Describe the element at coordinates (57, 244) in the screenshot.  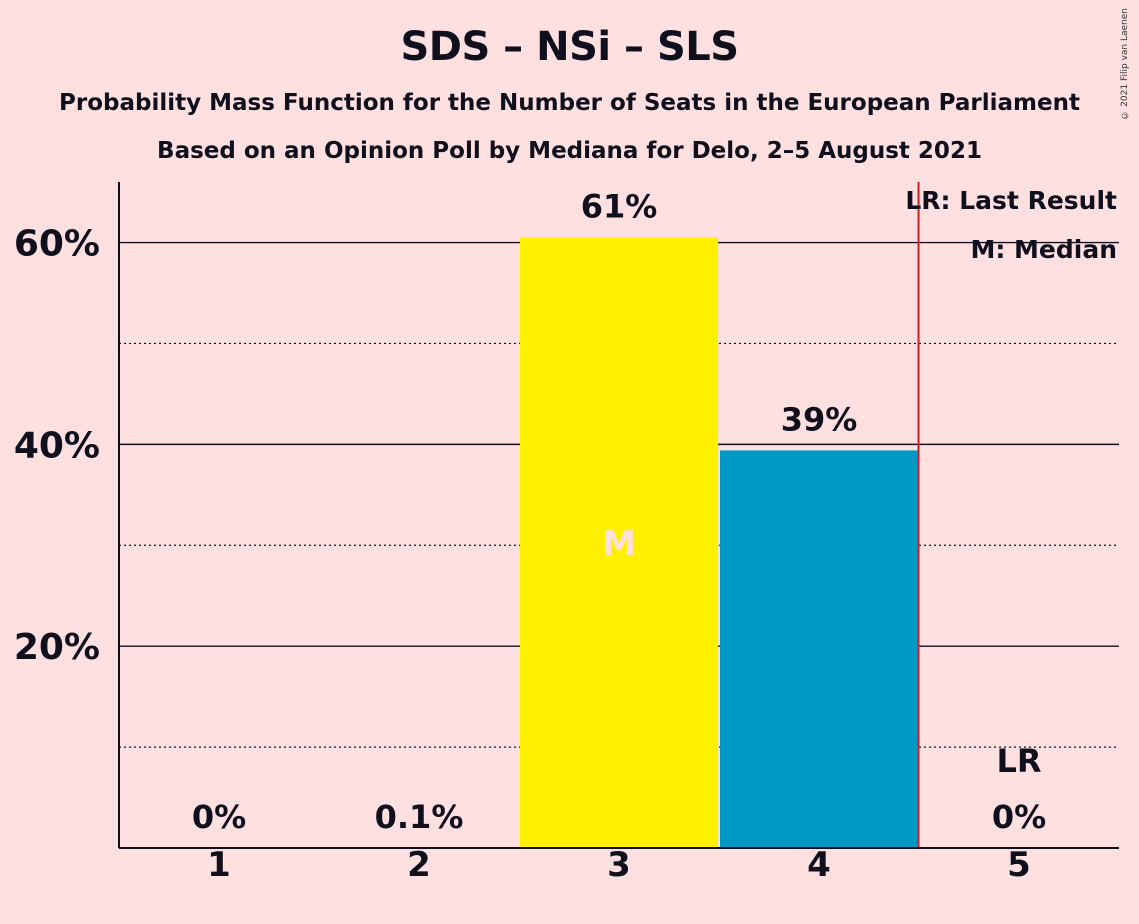
I see `y-tick-label: 60%` at that location.